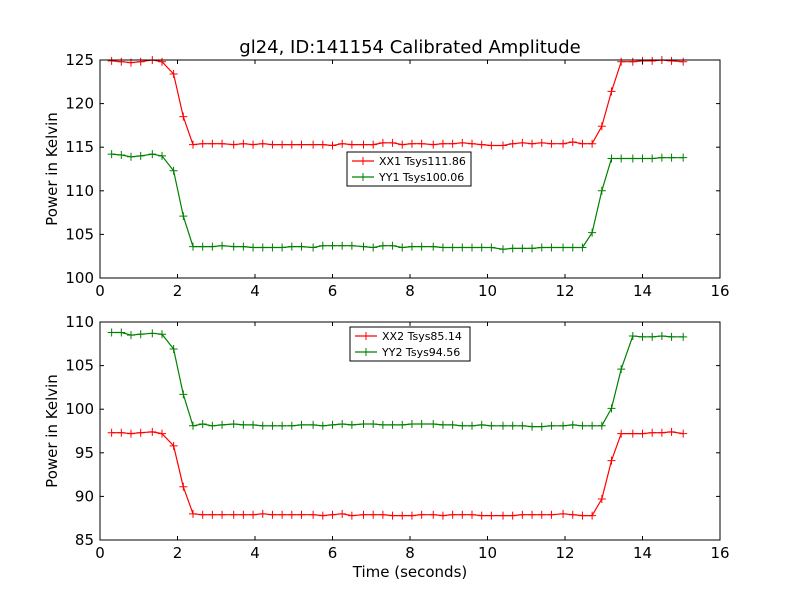 The image size is (800, 600). What do you see at coordinates (255, 553) in the screenshot?
I see `x-tick-label: 4` at bounding box center [255, 553].